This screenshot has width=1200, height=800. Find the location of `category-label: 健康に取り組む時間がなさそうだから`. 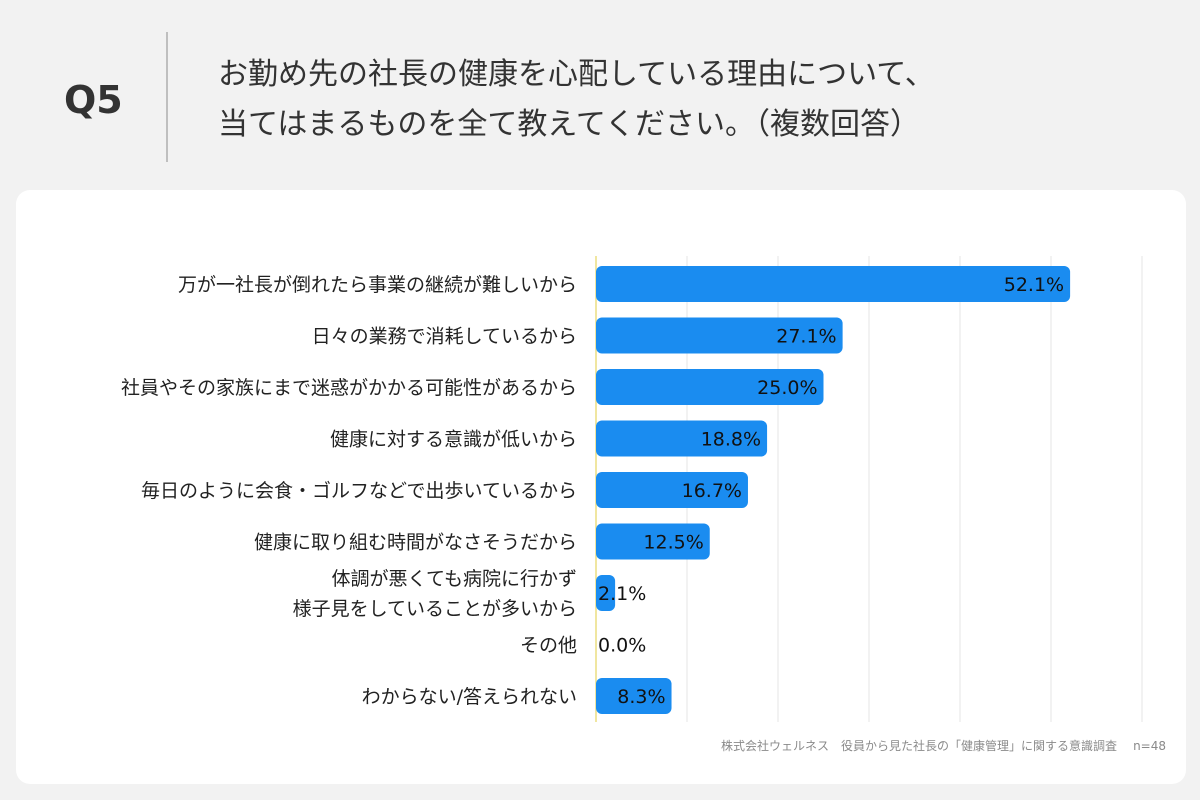

category-label: 健康に取り組む時間がなさそうだから is located at coordinates (415, 543).